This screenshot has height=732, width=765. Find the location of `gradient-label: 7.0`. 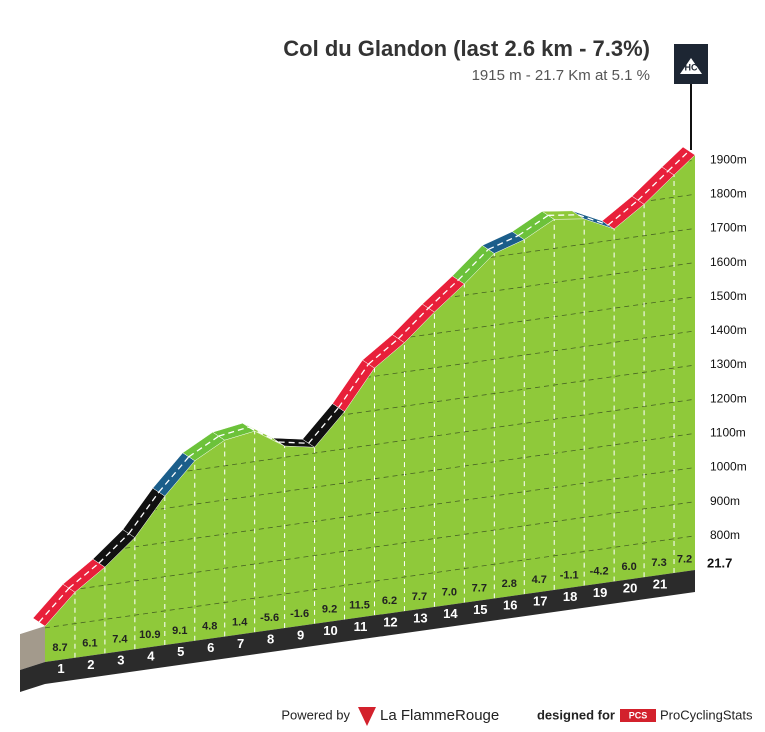

gradient-label: 7.0 is located at coordinates (449, 593).